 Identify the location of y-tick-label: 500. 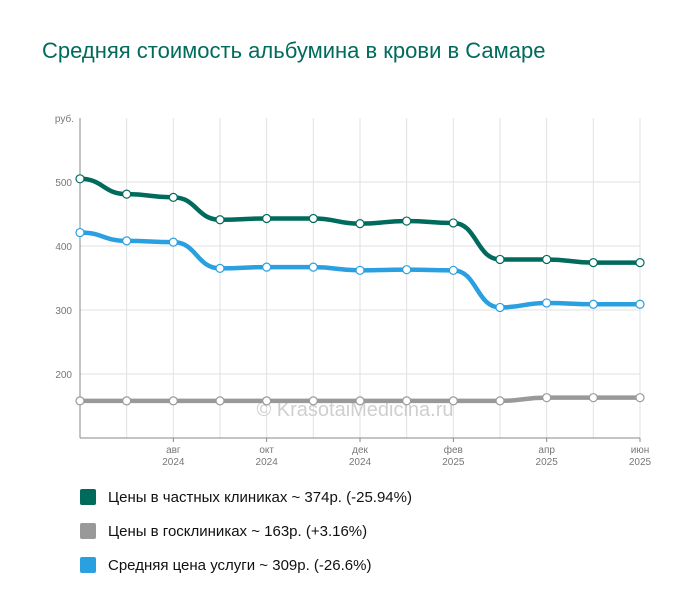
(63, 183).